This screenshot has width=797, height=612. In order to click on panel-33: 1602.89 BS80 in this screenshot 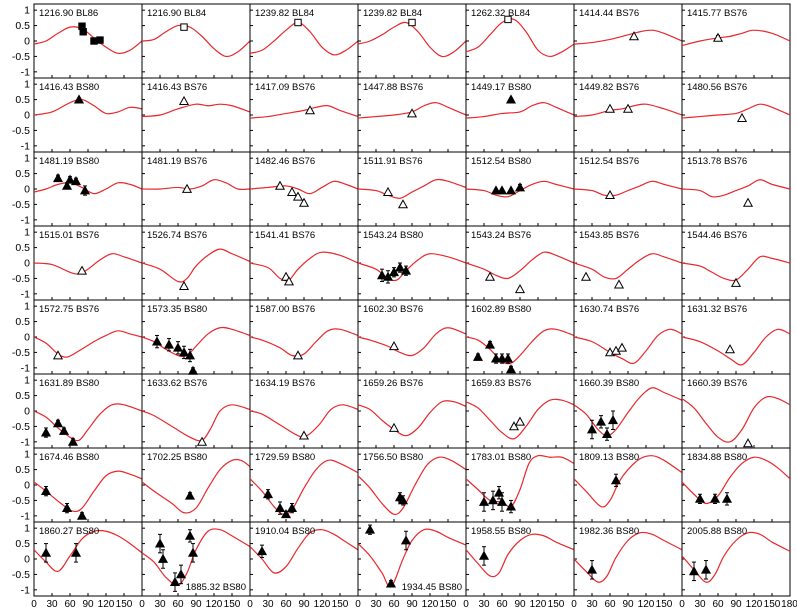, I will do `click(520, 337)`.